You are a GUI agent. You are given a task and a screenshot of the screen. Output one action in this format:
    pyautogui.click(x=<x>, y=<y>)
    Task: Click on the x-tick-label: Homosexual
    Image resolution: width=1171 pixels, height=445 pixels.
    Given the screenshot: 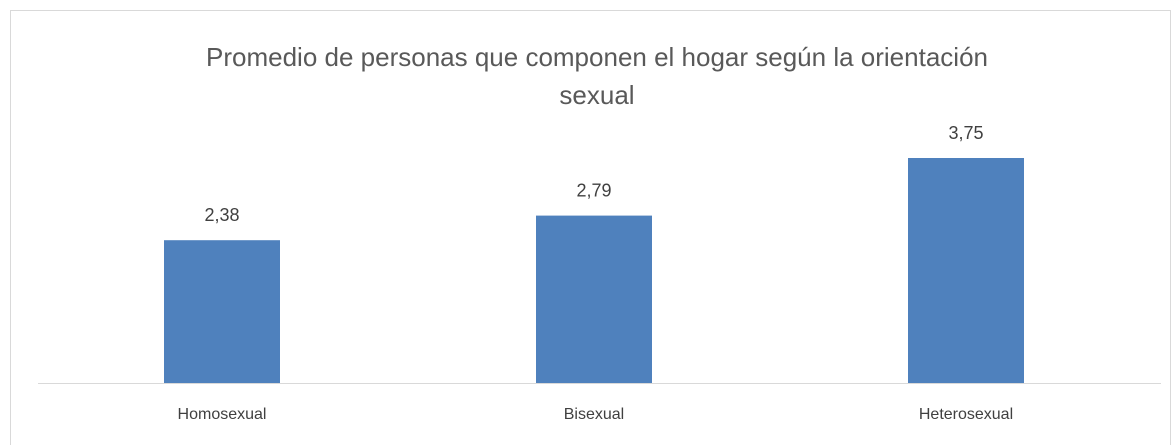 What is the action you would take?
    pyautogui.click(x=222, y=414)
    